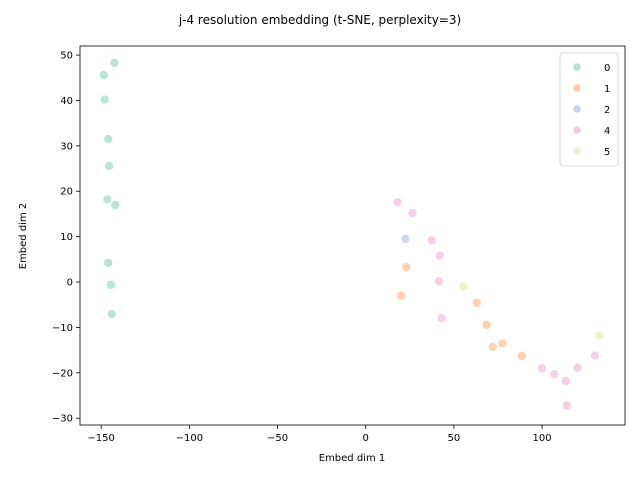  I want to click on legend-entry: 5, so click(607, 152).